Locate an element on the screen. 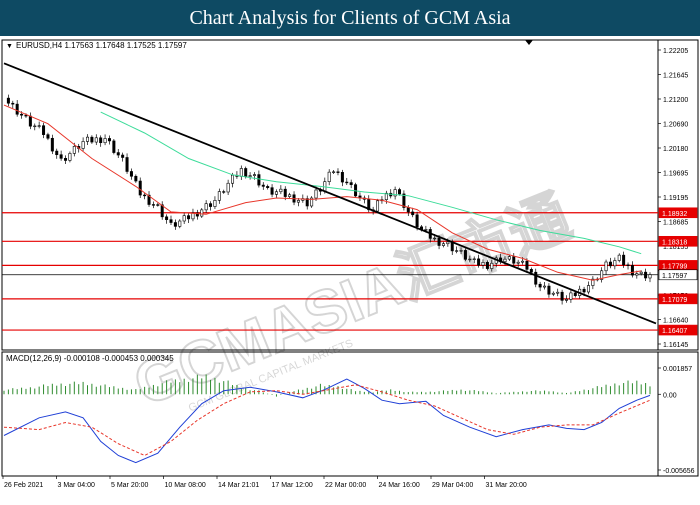 Image resolution: width=700 pixels, height=505 pixels. macd-axis-ticks: 0.001857 0.00 -0.005656 is located at coordinates (676, 420).